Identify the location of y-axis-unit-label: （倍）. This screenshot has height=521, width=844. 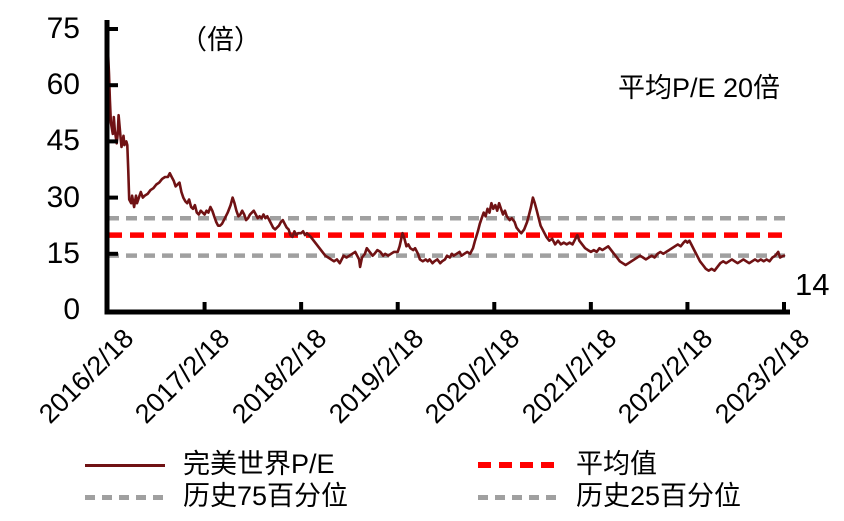
(220, 40).